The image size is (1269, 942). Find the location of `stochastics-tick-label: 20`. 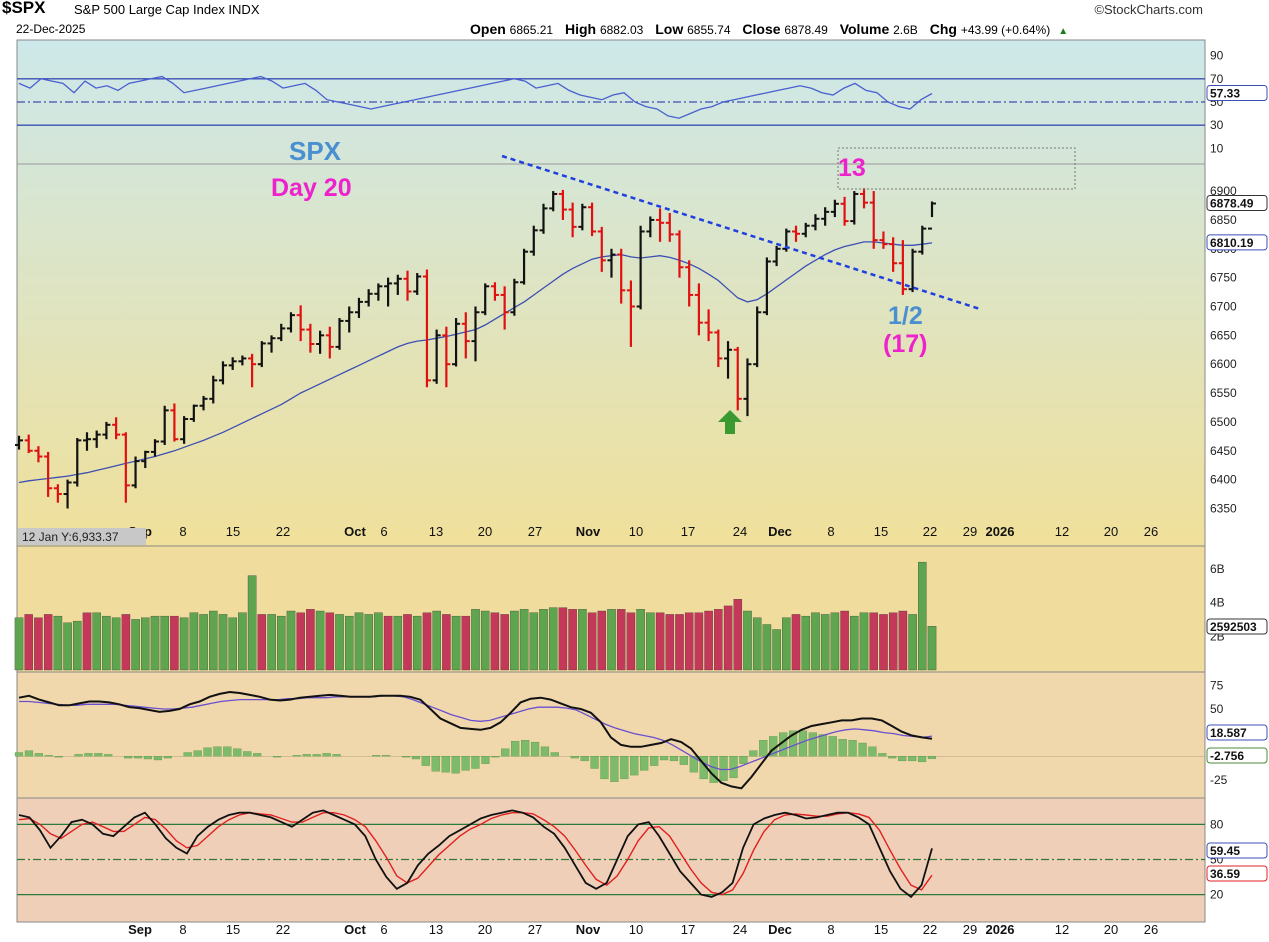

stochastics-tick-label: 20 is located at coordinates (1217, 895).